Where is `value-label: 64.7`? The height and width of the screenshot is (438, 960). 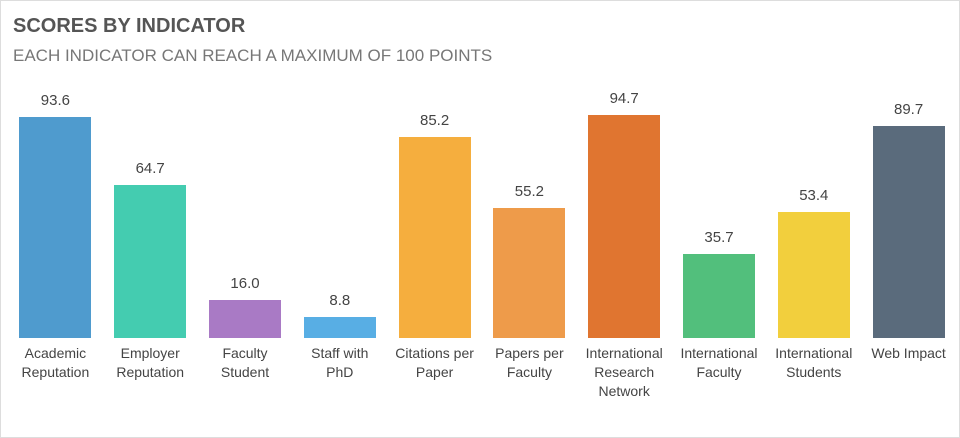 value-label: 64.7 is located at coordinates (150, 169).